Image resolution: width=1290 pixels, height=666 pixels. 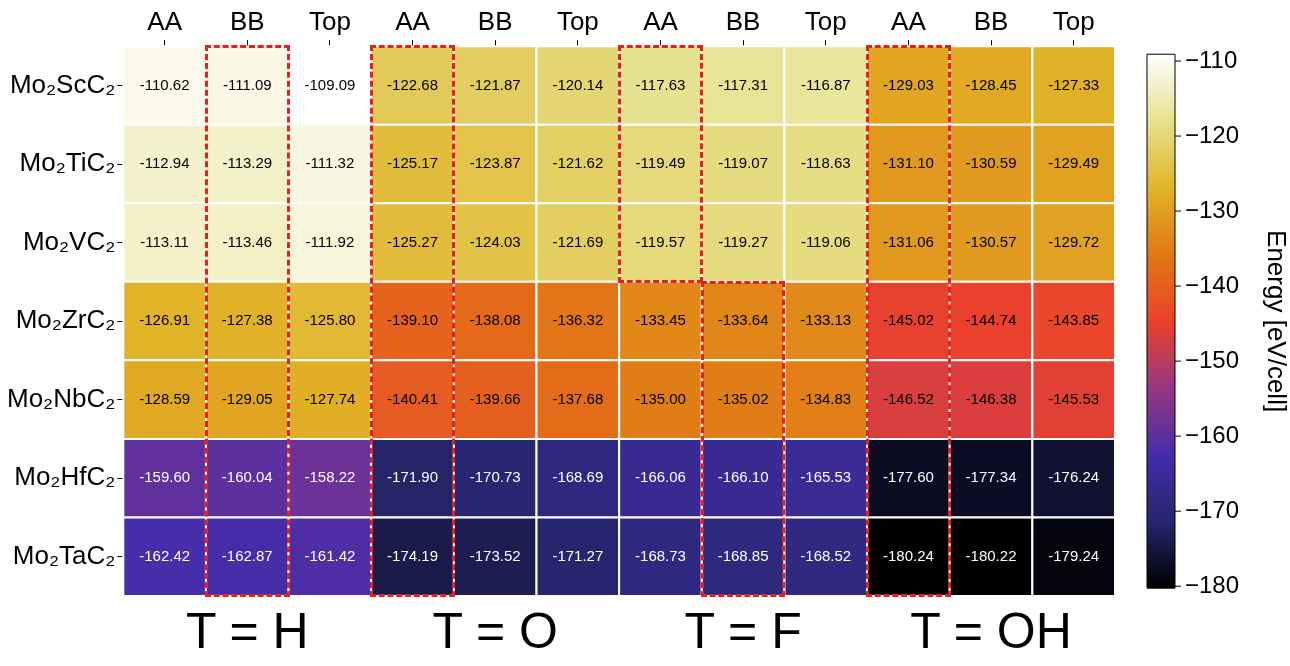 I want to click on data-label: -162.87, so click(x=247, y=555).